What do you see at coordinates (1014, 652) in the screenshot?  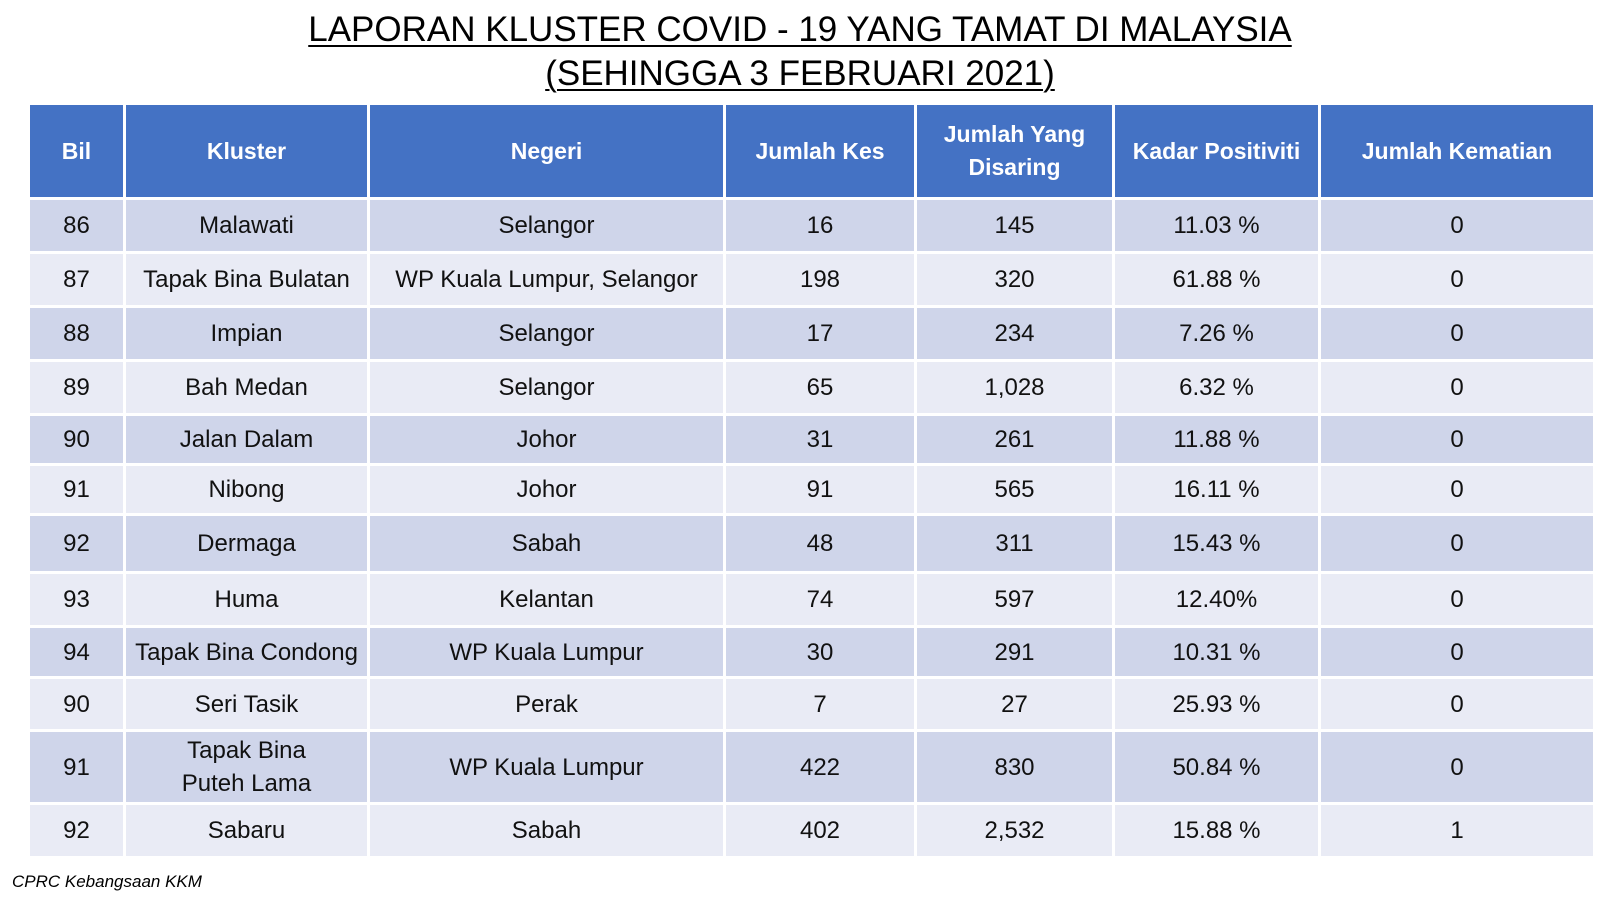 I see `cell-jumlah-disaring: 291` at bounding box center [1014, 652].